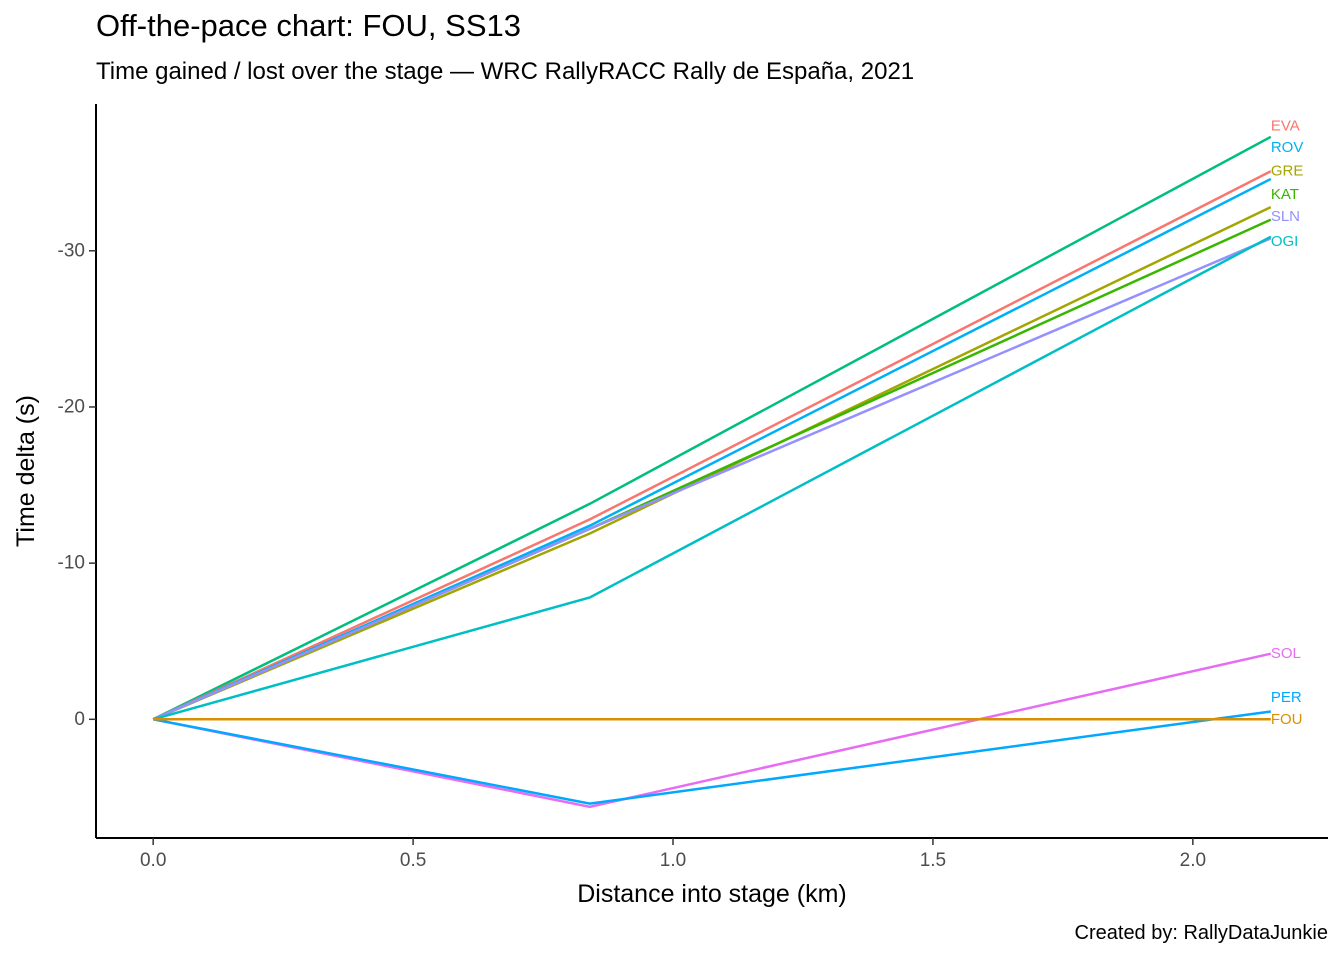 Image resolution: width=1344 pixels, height=960 pixels. I want to click on x-tick-label: 1.0, so click(673, 860).